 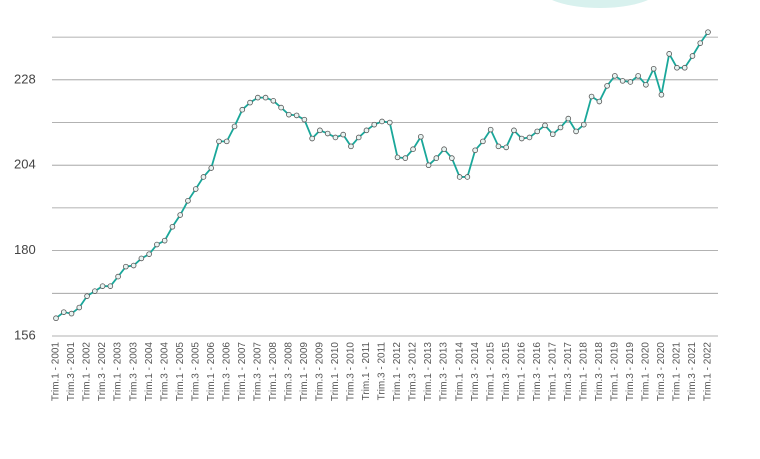 I want to click on x-tick-label: Trim.3 - 2011, so click(x=382, y=371).